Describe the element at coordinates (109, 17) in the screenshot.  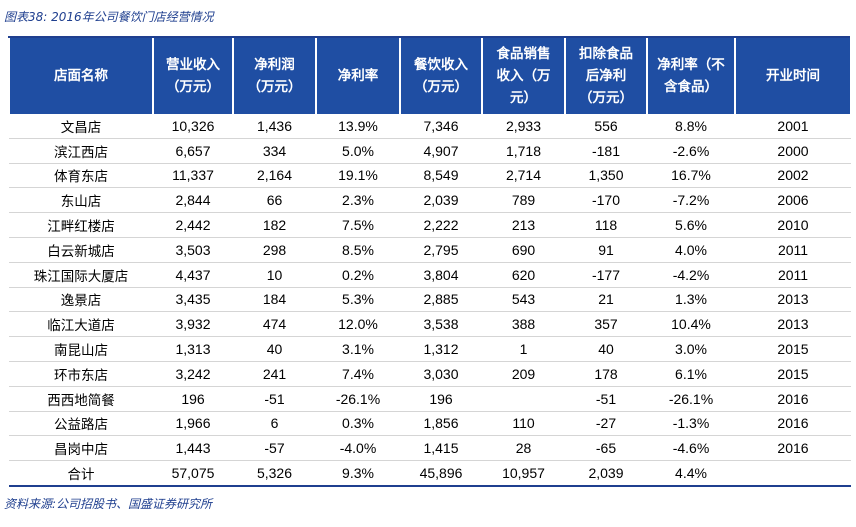
I see `figure-caption: 图表38: 2016年公司餐饮门店经营情况` at that location.